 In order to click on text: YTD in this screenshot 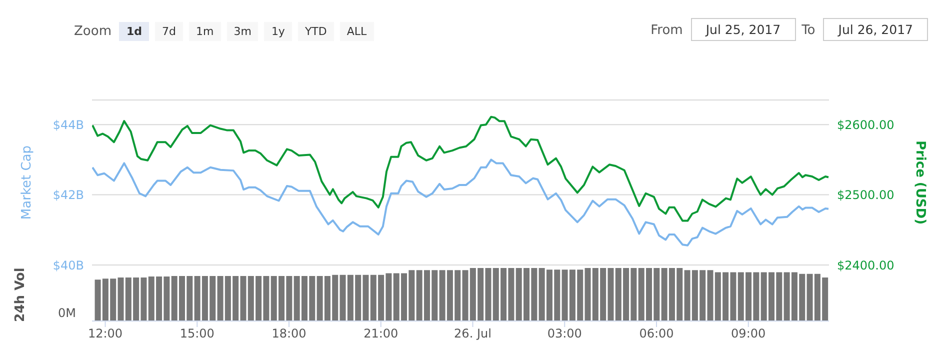, I will do `click(316, 31)`.